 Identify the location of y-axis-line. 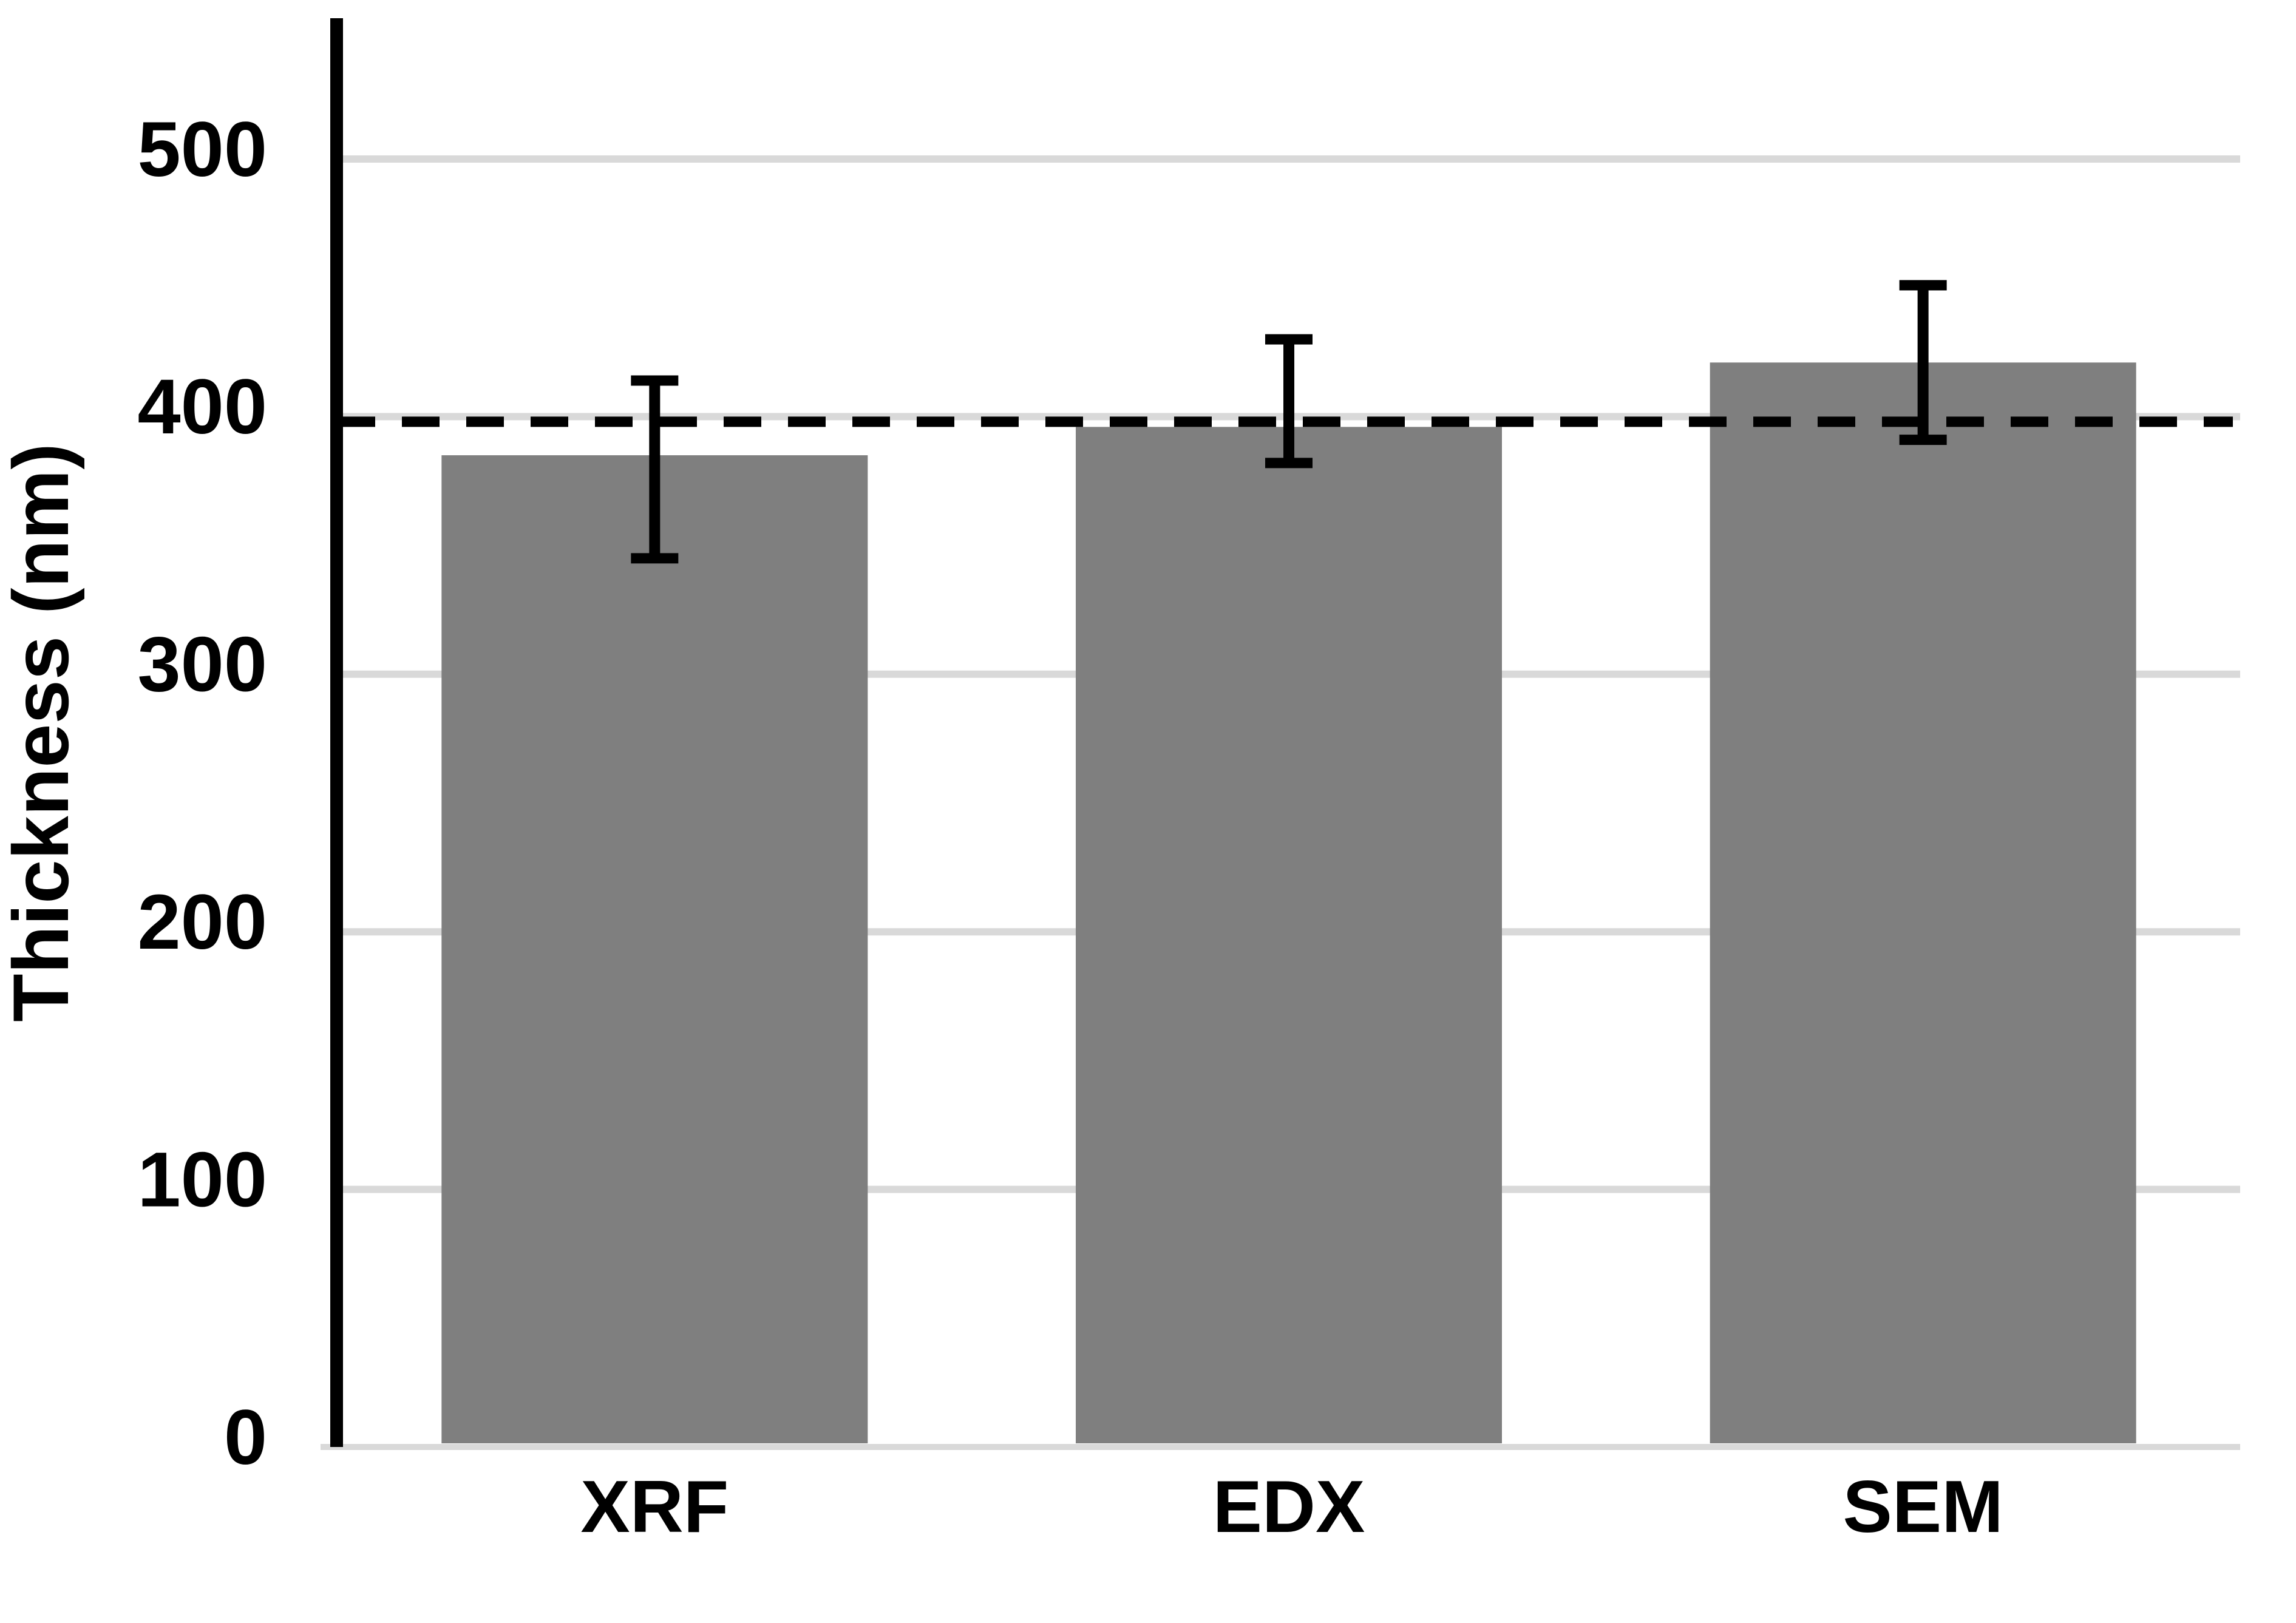
(336, 733).